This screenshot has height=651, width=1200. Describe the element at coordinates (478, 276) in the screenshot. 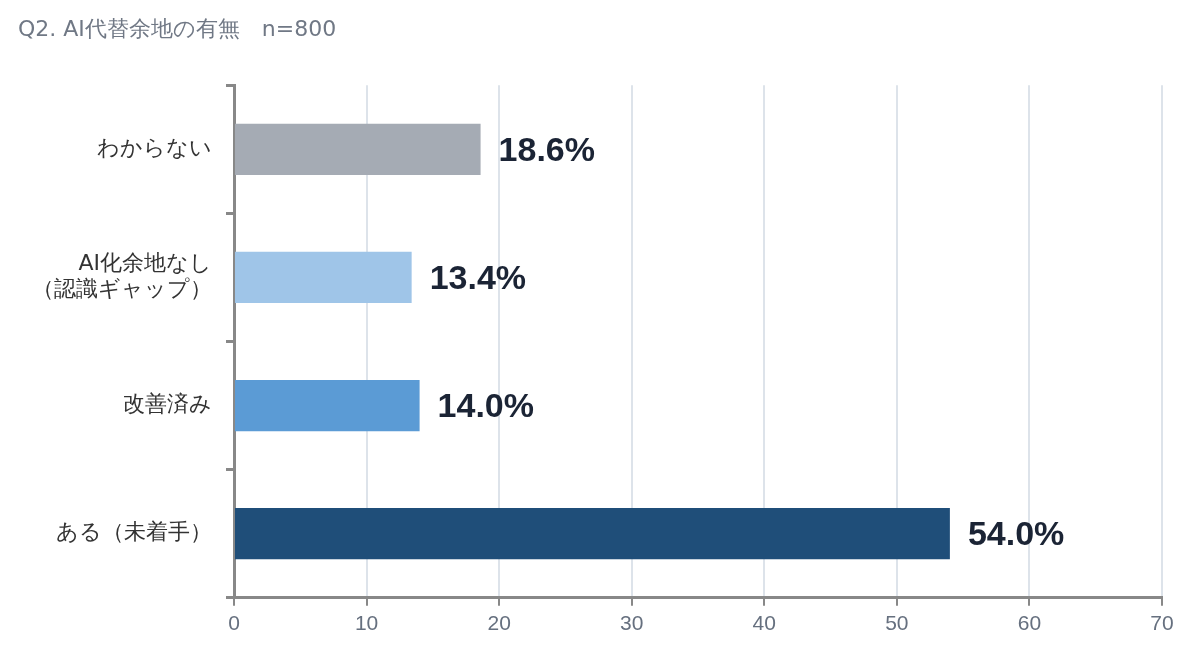

I see `data-label: 13.4%` at that location.